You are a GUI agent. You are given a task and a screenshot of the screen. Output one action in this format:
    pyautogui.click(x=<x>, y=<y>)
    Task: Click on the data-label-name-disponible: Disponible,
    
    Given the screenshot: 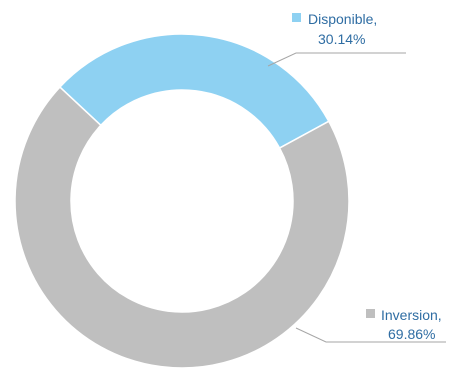 What is the action you would take?
    pyautogui.click(x=342, y=19)
    